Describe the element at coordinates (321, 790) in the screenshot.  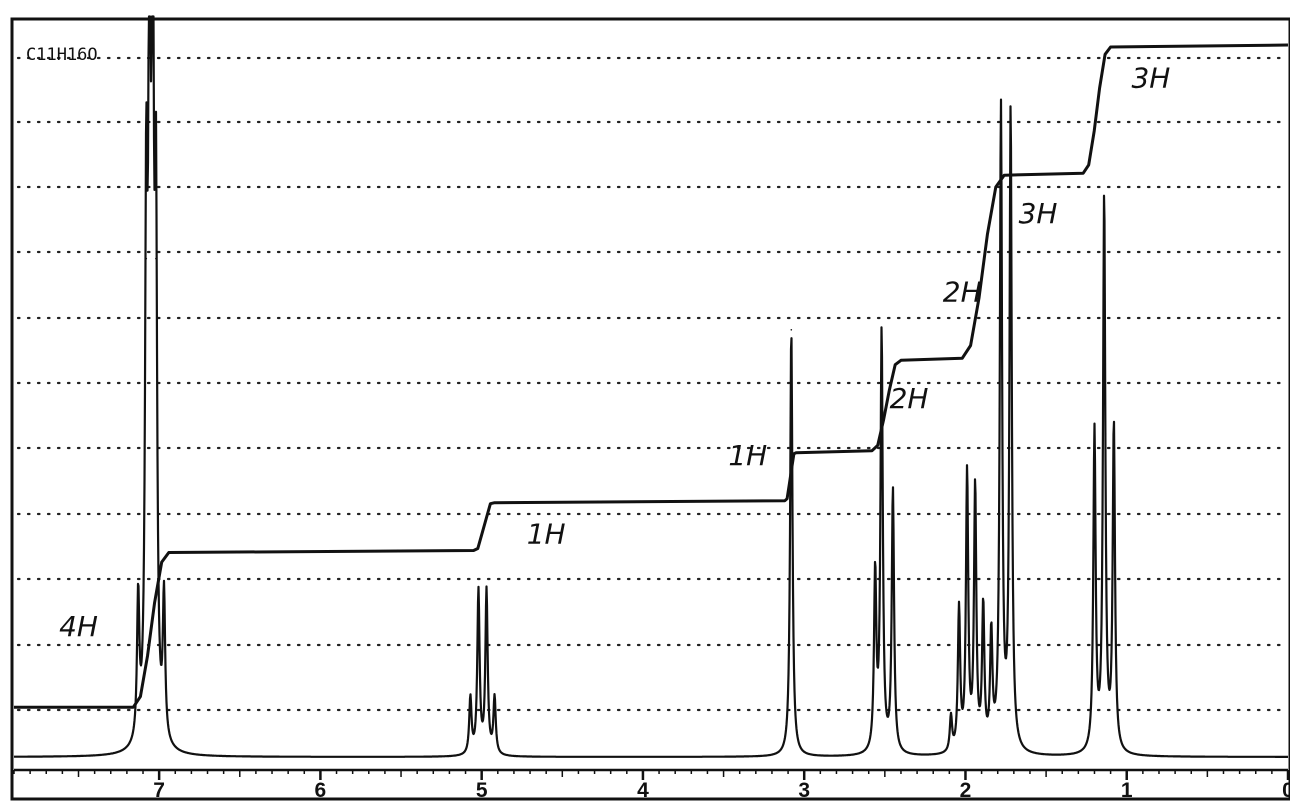
I see `x-tick-label: 6` at that location.